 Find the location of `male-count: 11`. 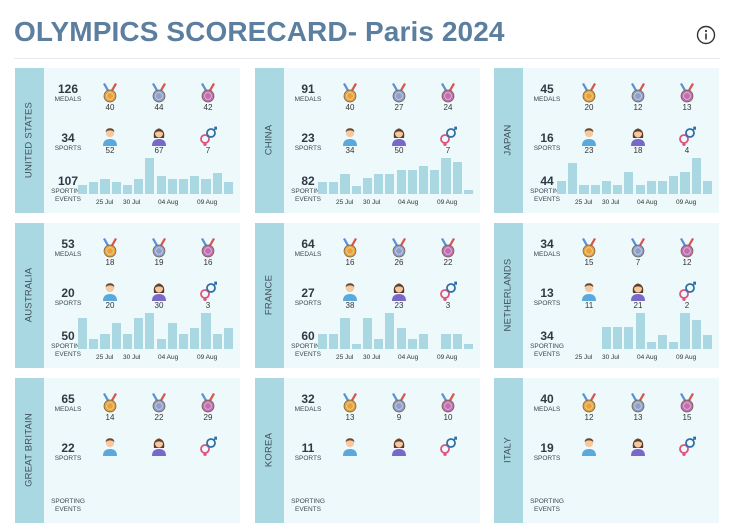

male-count: 11 is located at coordinates (589, 305).